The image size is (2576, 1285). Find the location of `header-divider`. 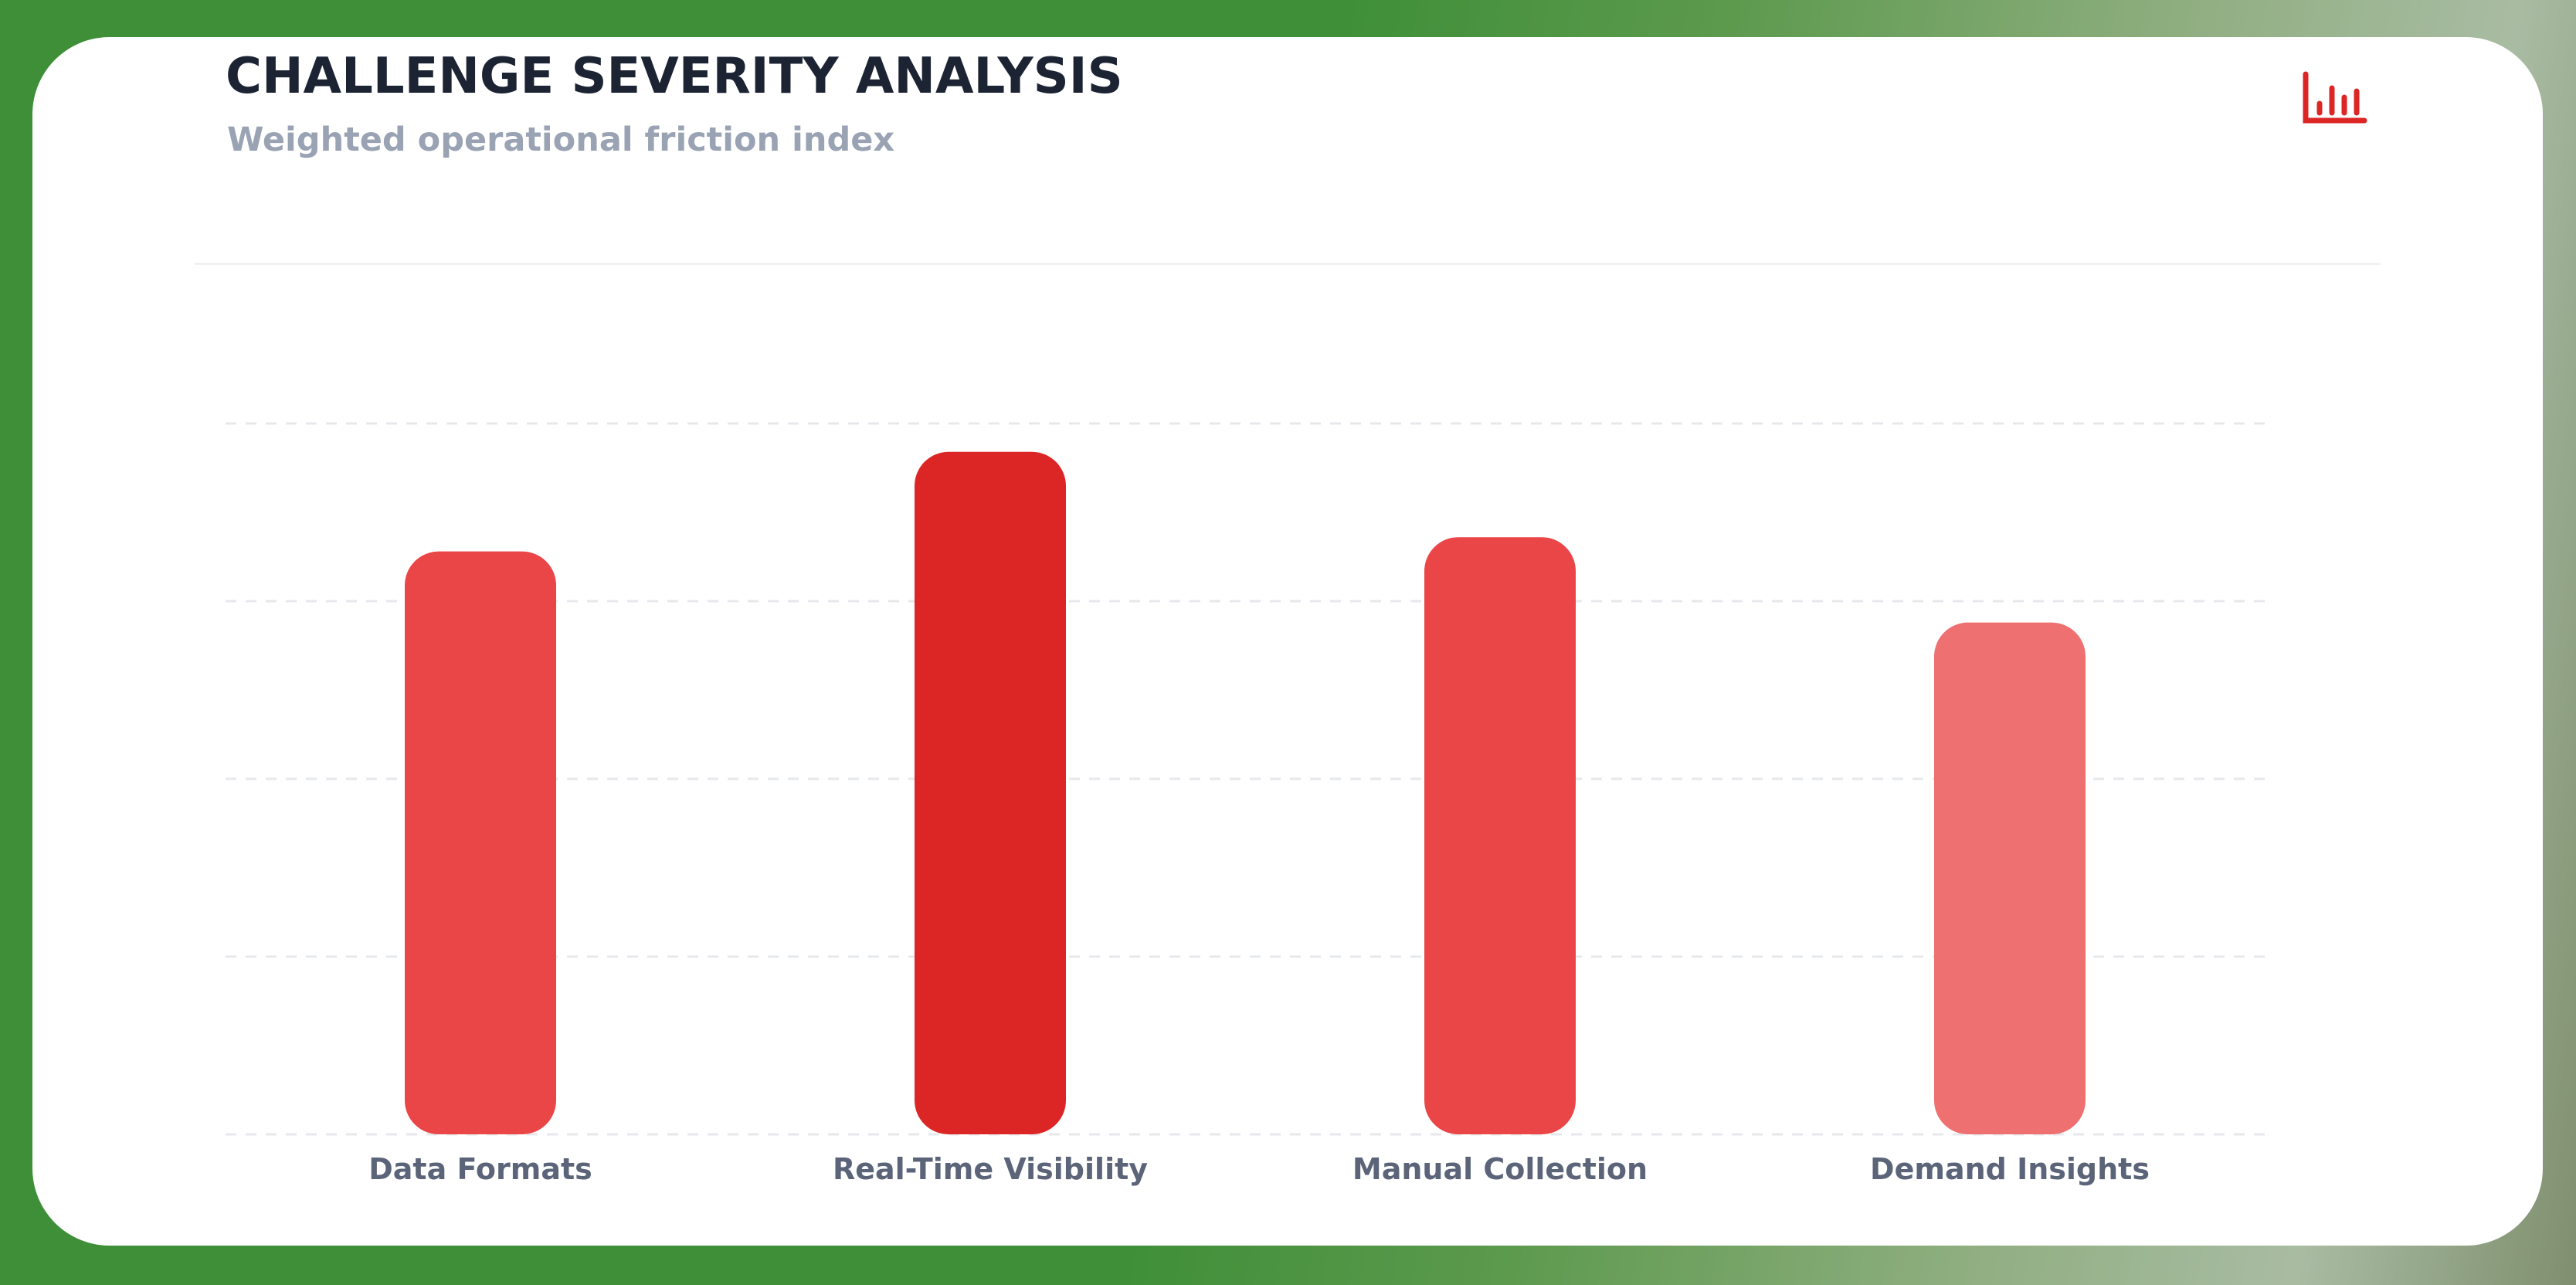

header-divider is located at coordinates (1288, 264).